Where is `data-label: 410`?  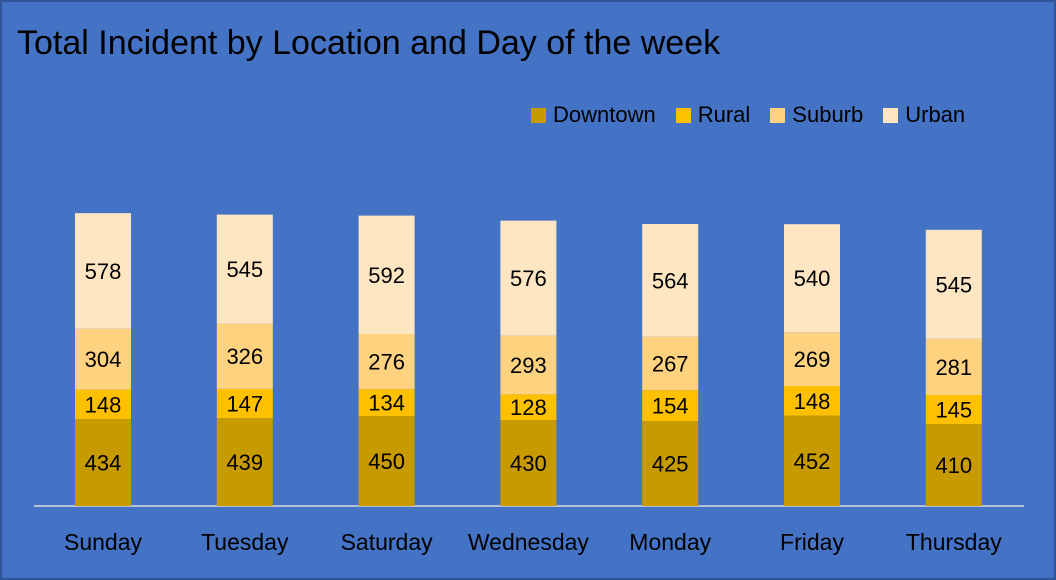
data-label: 410 is located at coordinates (953, 465).